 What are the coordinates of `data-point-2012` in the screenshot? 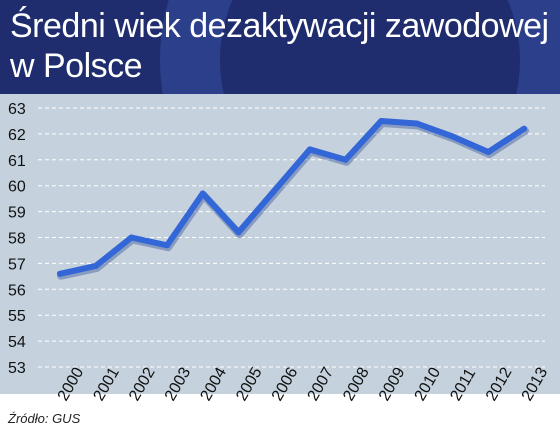 It's located at (488, 152).